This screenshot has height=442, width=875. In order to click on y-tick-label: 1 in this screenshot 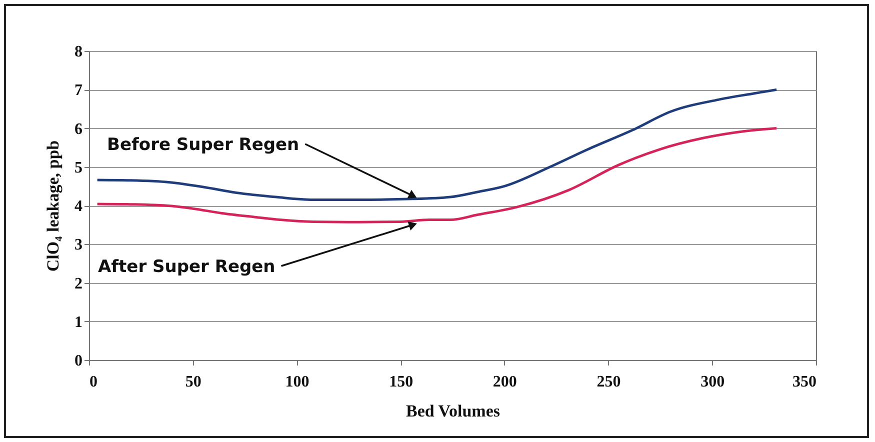, I will do `click(78, 322)`.